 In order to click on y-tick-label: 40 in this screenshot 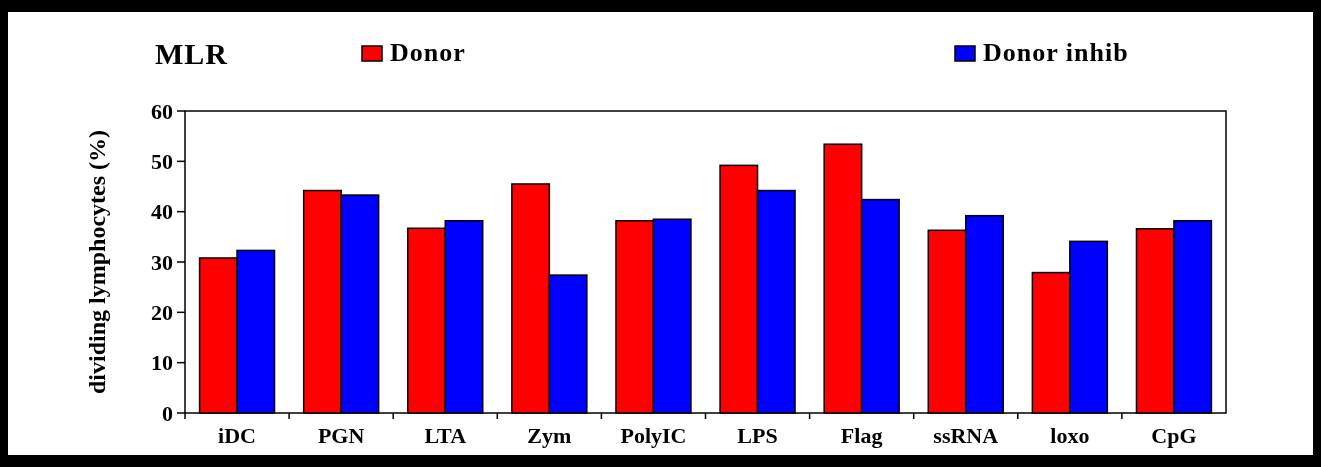, I will do `click(162, 212)`.